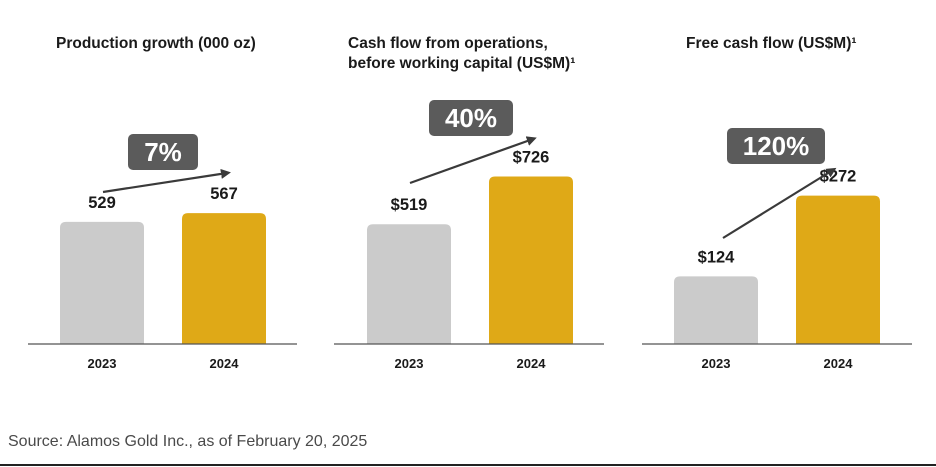 The image size is (936, 467). I want to click on chart-1-title: Production growth (000 oz), so click(156, 43).